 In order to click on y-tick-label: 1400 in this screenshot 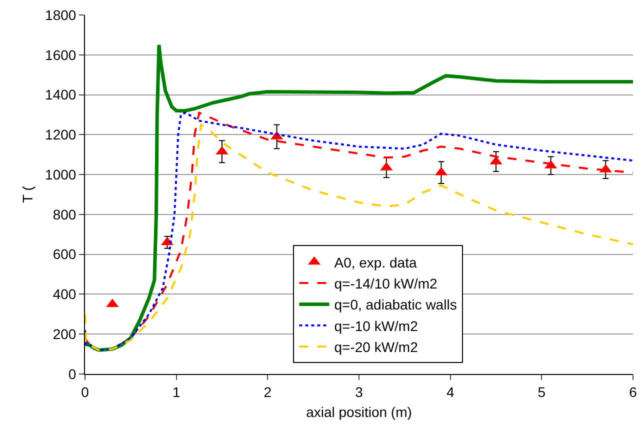, I will do `click(60, 94)`.